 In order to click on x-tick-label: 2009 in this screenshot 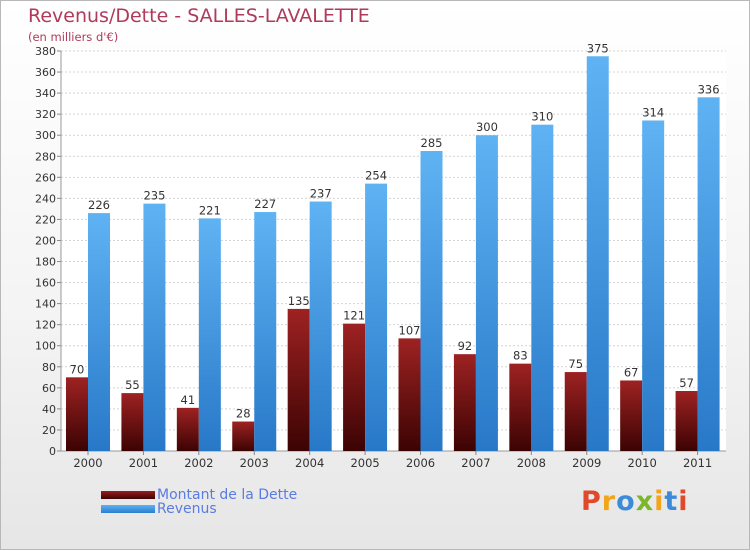, I will do `click(586, 463)`.